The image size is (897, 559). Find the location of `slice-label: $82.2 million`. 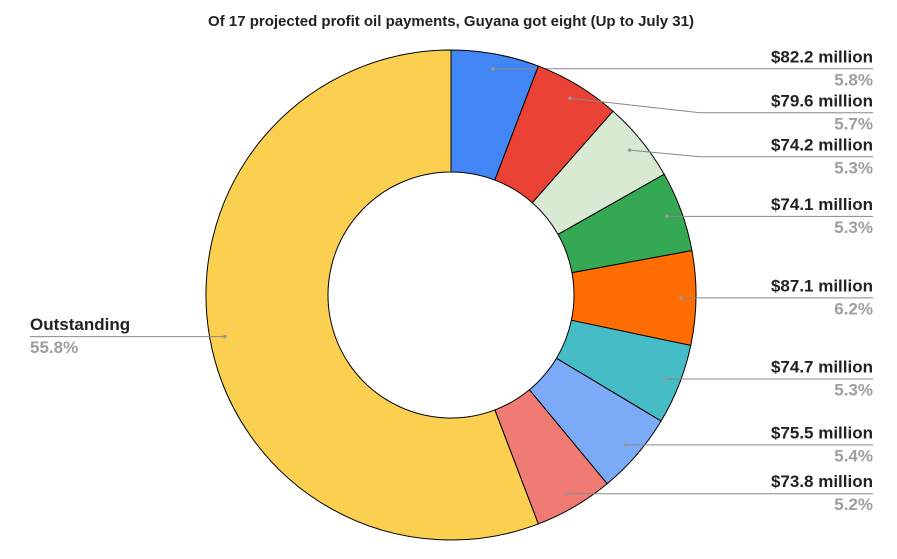

slice-label: $82.2 million is located at coordinates (822, 56).